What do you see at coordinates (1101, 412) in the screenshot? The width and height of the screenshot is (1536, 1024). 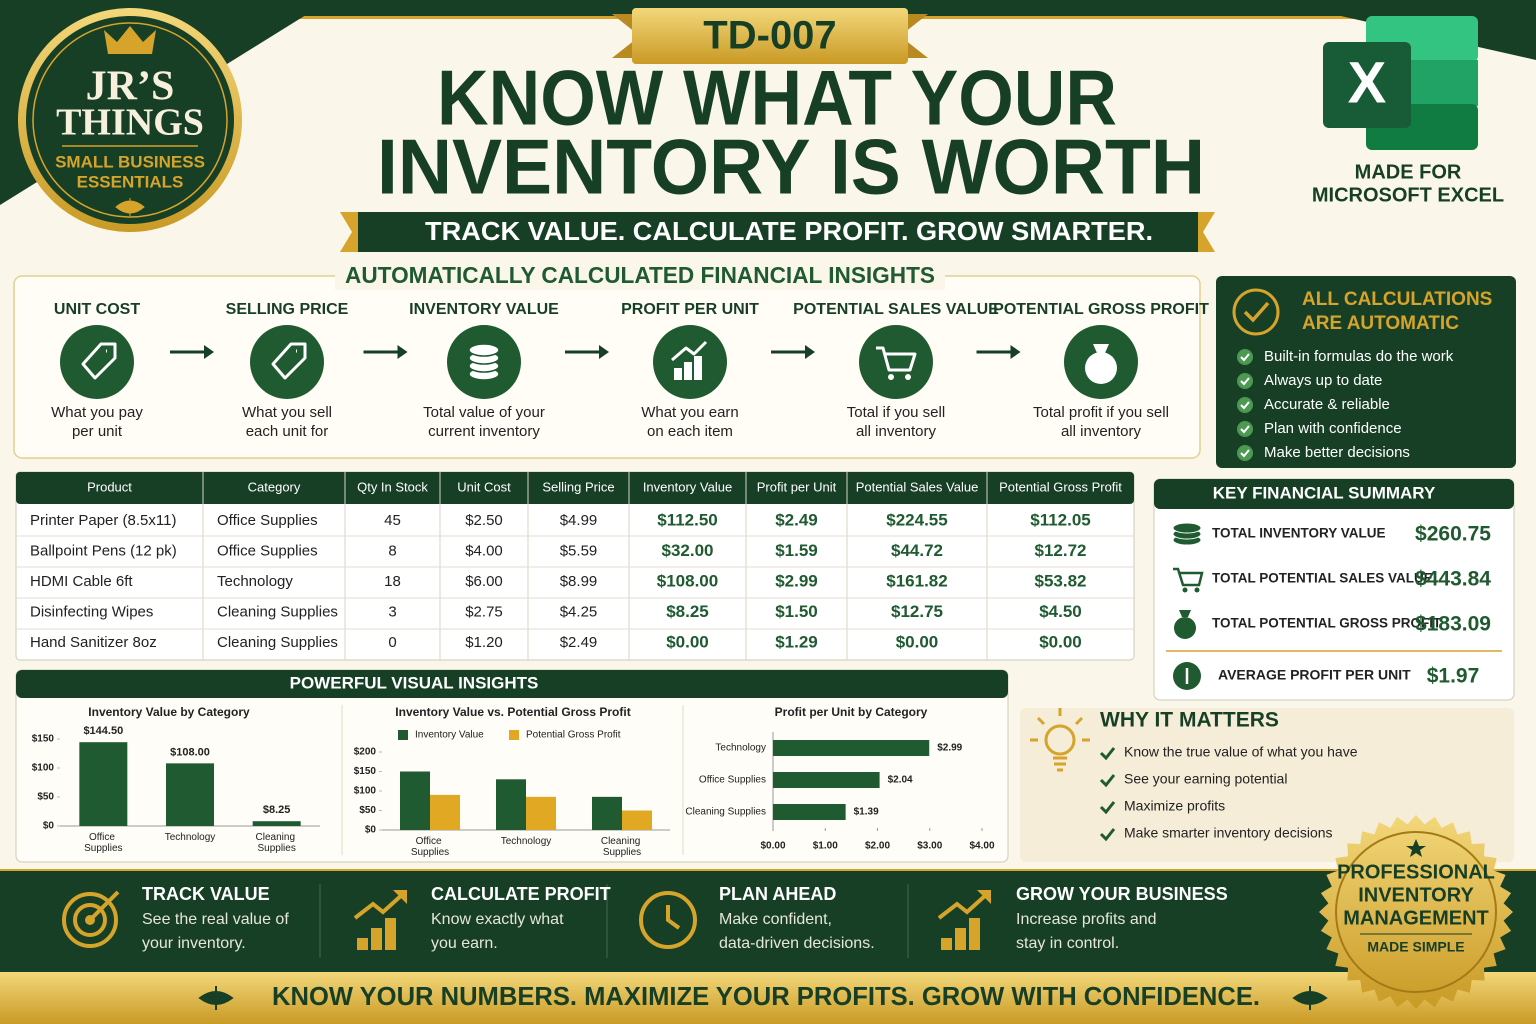 I see `step-text: Total profit if you sell` at bounding box center [1101, 412].